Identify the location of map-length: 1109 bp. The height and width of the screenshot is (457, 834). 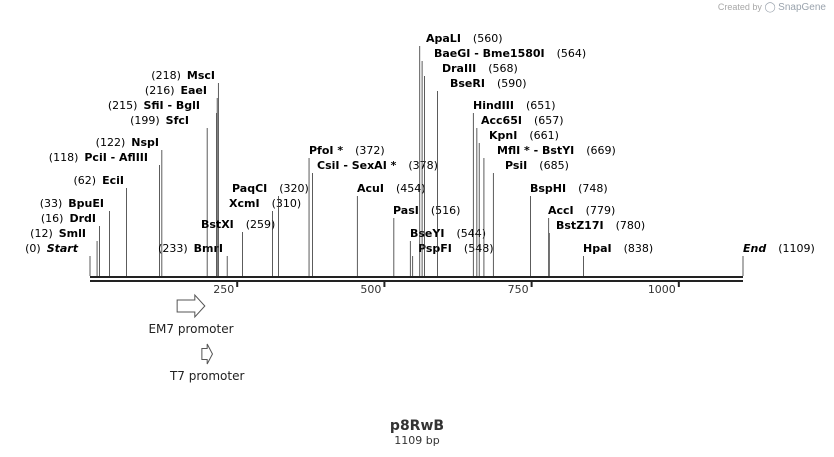
(417, 440).